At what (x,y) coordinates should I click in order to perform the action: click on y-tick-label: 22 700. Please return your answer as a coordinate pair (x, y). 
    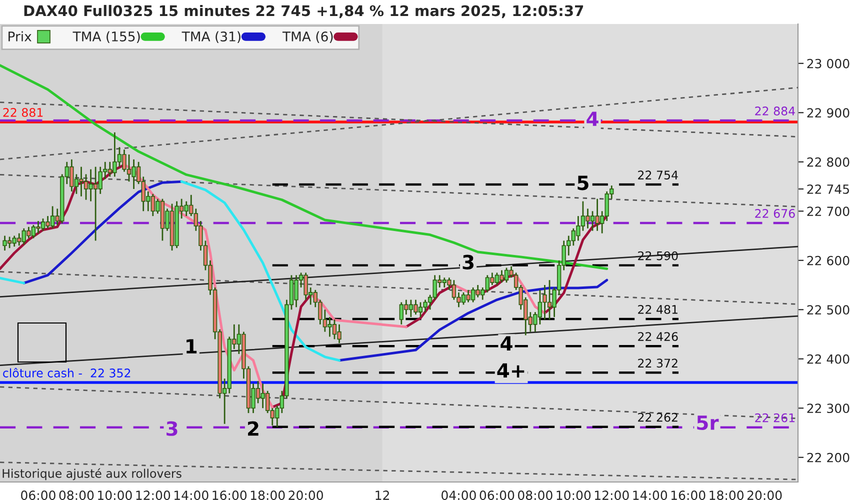
    Looking at the image, I should click on (828, 211).